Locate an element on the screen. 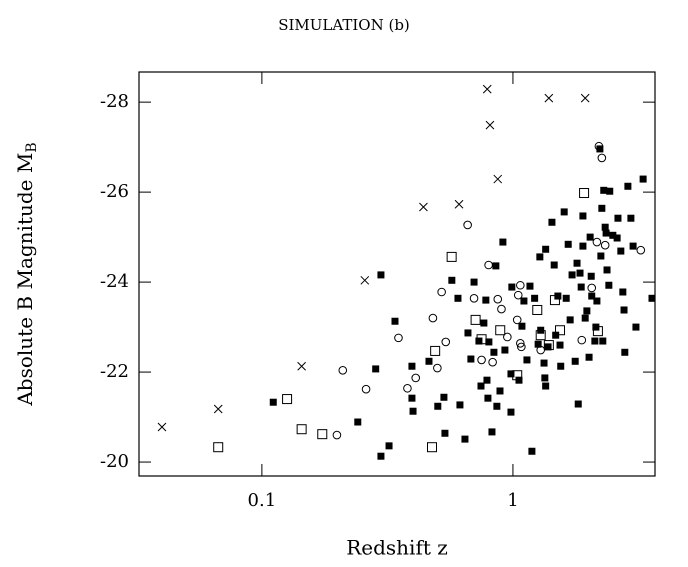 This screenshot has width=688, height=567. y-tick-label: -22 is located at coordinates (114, 371).